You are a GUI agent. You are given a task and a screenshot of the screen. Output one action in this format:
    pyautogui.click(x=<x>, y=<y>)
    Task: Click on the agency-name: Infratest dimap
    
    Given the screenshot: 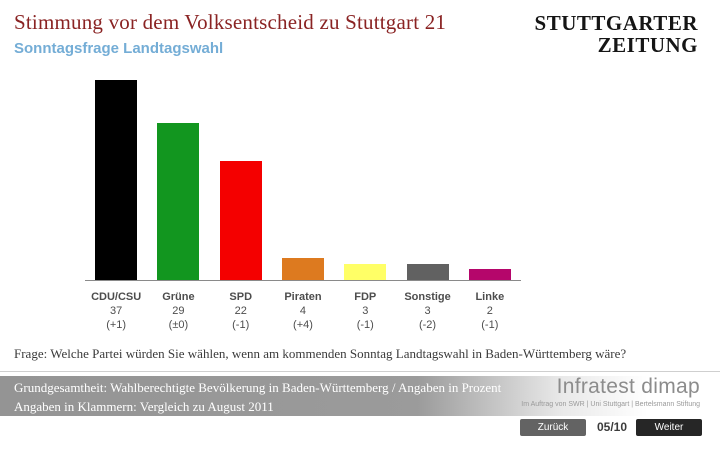 What is the action you would take?
    pyautogui.click(x=628, y=386)
    